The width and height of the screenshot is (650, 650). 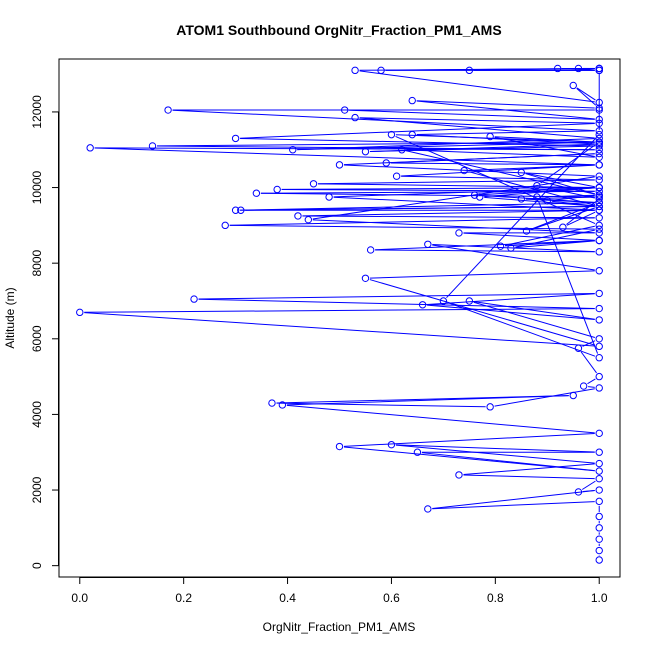 I want to click on y-tick-label: 12000, so click(x=37, y=112).